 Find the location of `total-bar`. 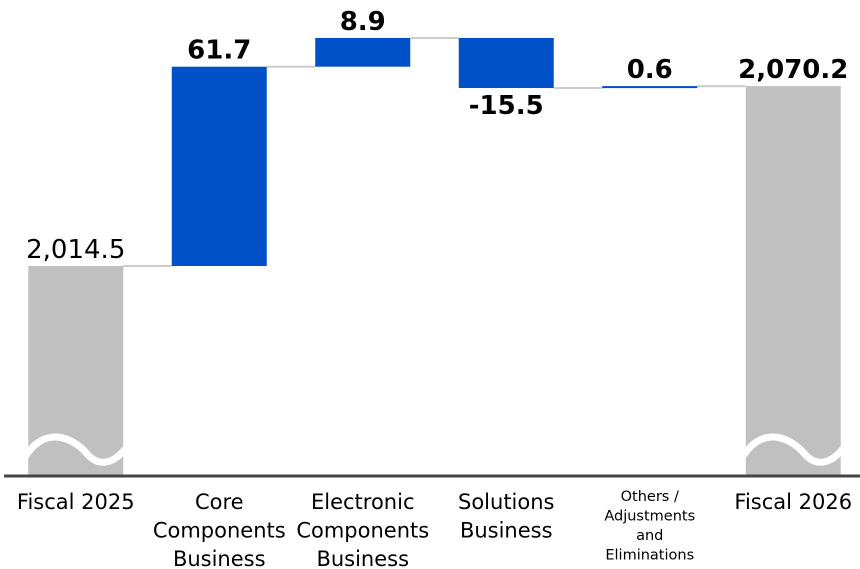

total-bar is located at coordinates (793, 281).